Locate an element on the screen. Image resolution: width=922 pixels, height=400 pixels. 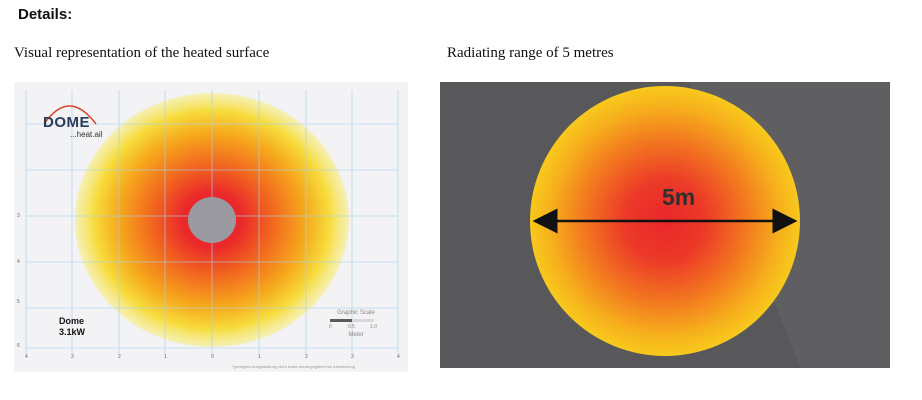
scale-title: Graphic Scale is located at coordinates (356, 313).